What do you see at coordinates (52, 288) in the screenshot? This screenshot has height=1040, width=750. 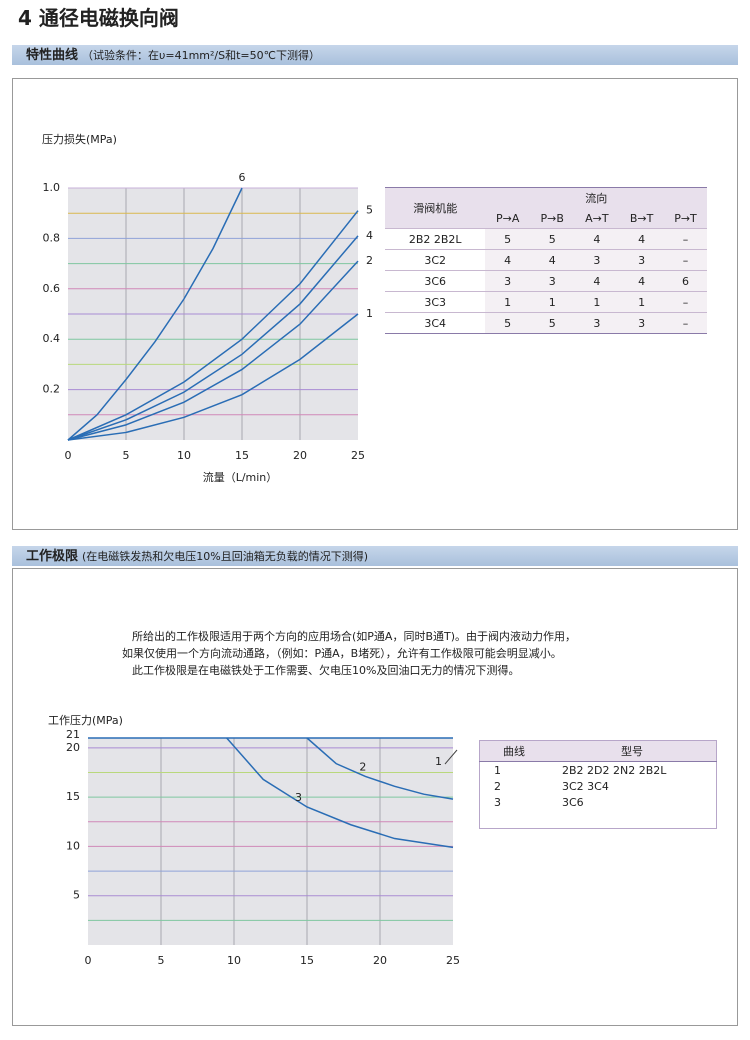 I see `y-tick-label: 0.6` at bounding box center [52, 288].